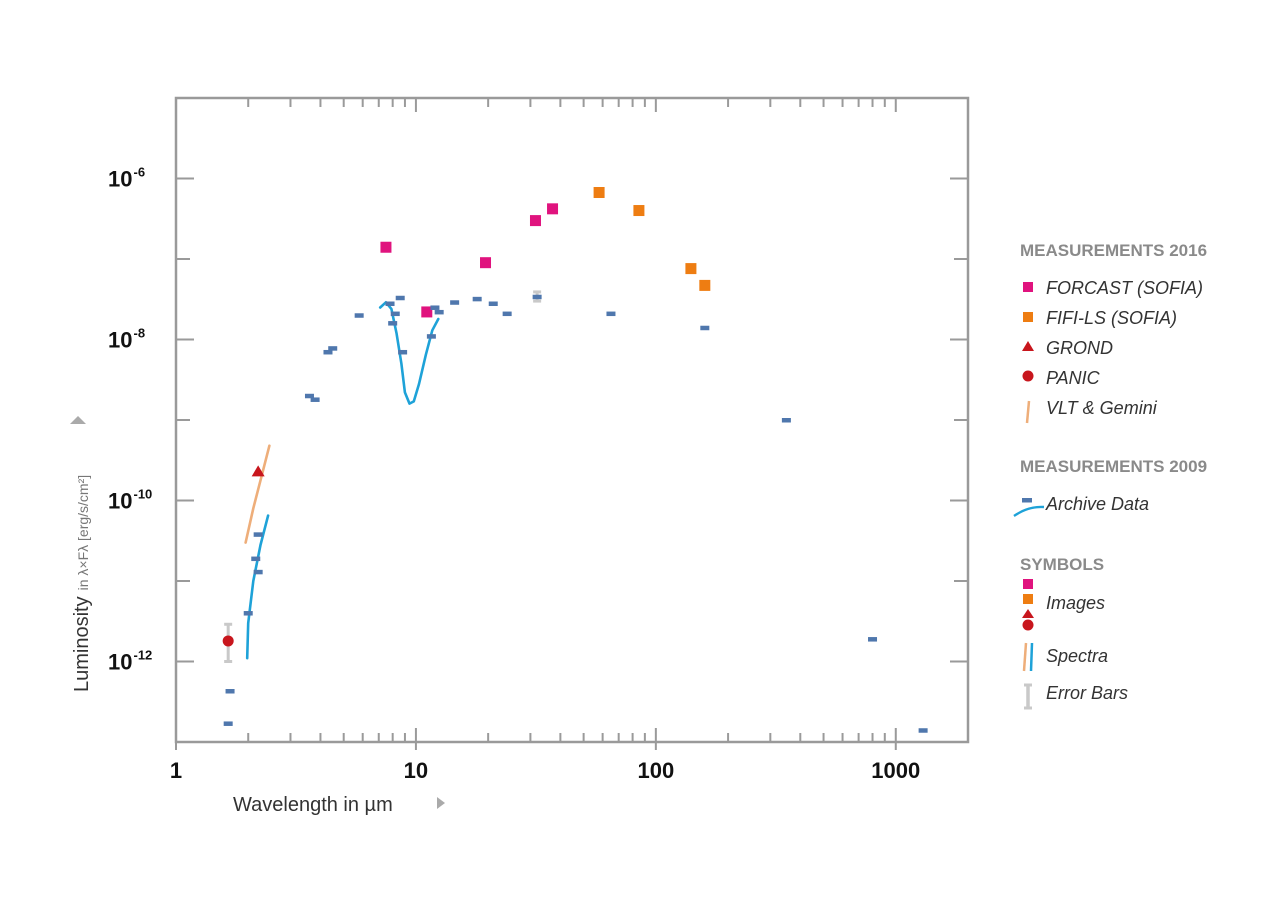 Image resolution: width=1280 pixels, height=905 pixels. What do you see at coordinates (1102, 408) in the screenshot?
I see `legend-item-label: VLT & Gemini` at bounding box center [1102, 408].